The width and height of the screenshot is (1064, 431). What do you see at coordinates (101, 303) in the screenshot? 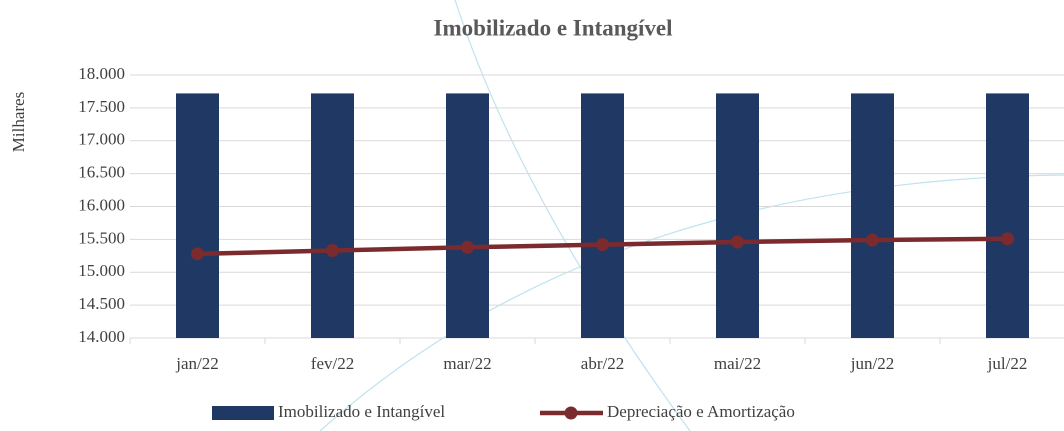
I see `y-tick-label: 14.500` at bounding box center [101, 303].